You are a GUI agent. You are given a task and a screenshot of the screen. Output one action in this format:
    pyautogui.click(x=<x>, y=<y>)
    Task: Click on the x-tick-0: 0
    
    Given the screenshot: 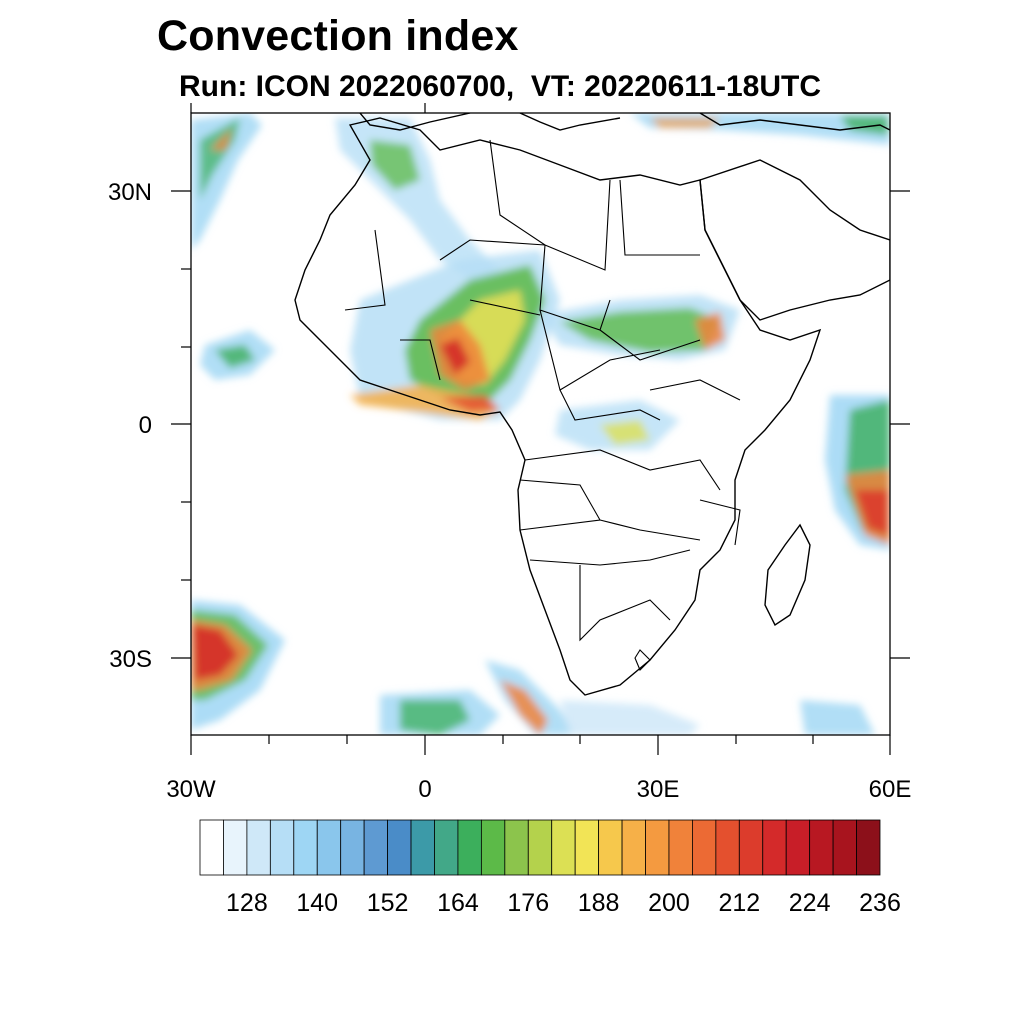 What is the action you would take?
    pyautogui.click(x=424, y=789)
    